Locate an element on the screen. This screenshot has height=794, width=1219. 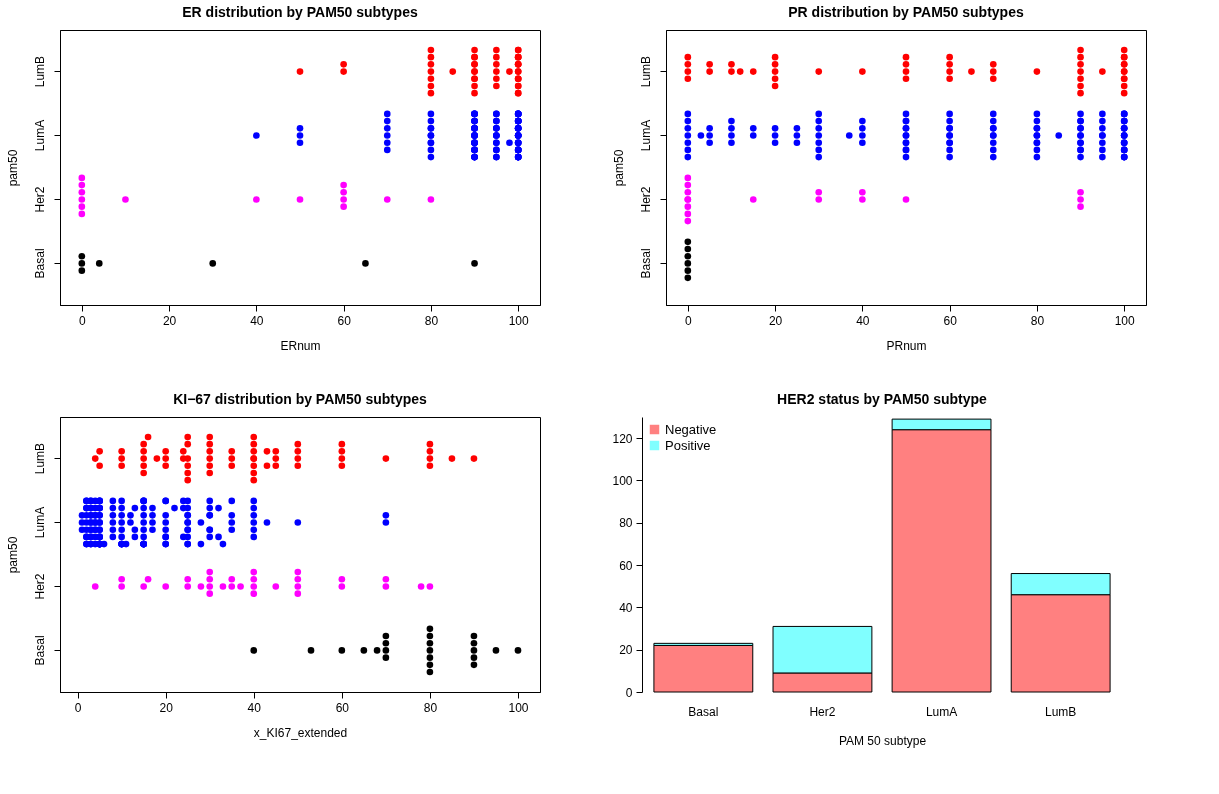
x-tick-label: LumB is located at coordinates (1060, 711).